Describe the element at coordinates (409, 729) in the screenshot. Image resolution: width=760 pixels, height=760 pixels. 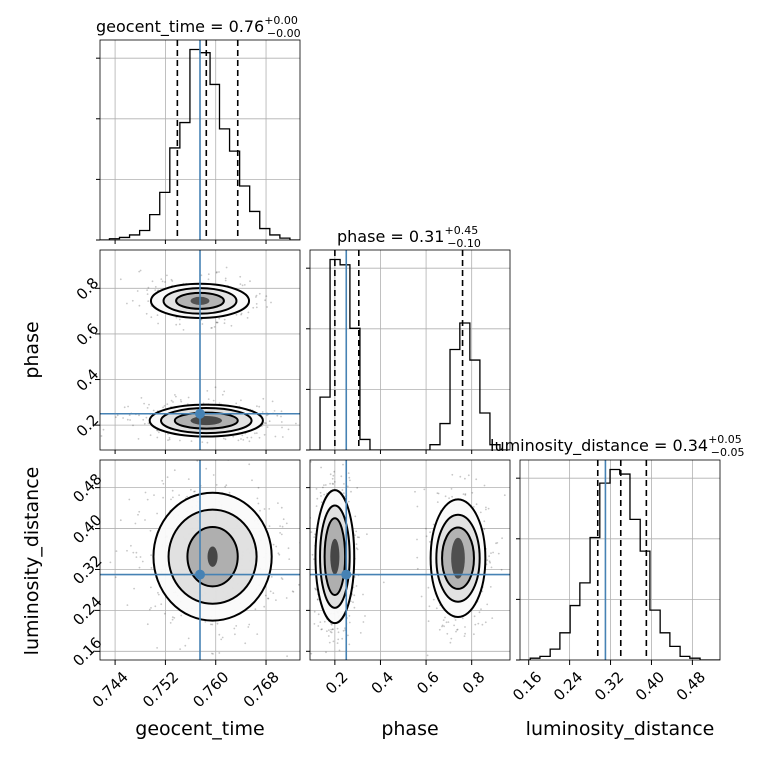
I see `xlabel-phase: phase` at that location.